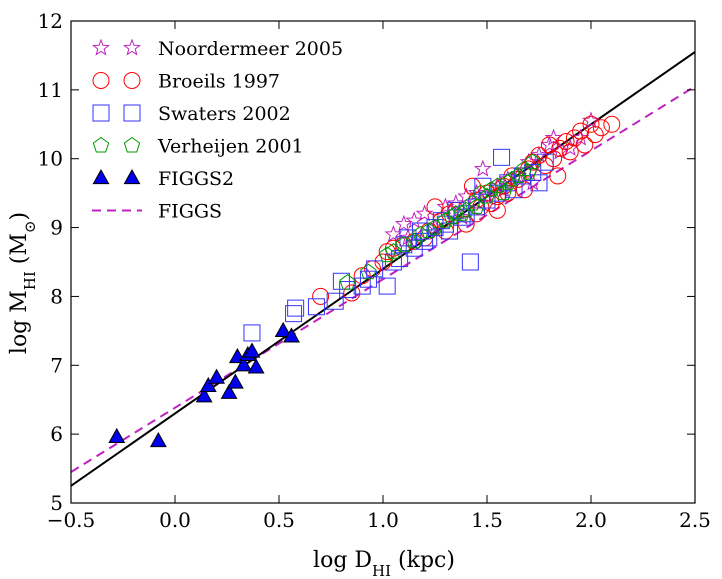  I want to click on x-tick-label: −0.5, so click(71, 520).